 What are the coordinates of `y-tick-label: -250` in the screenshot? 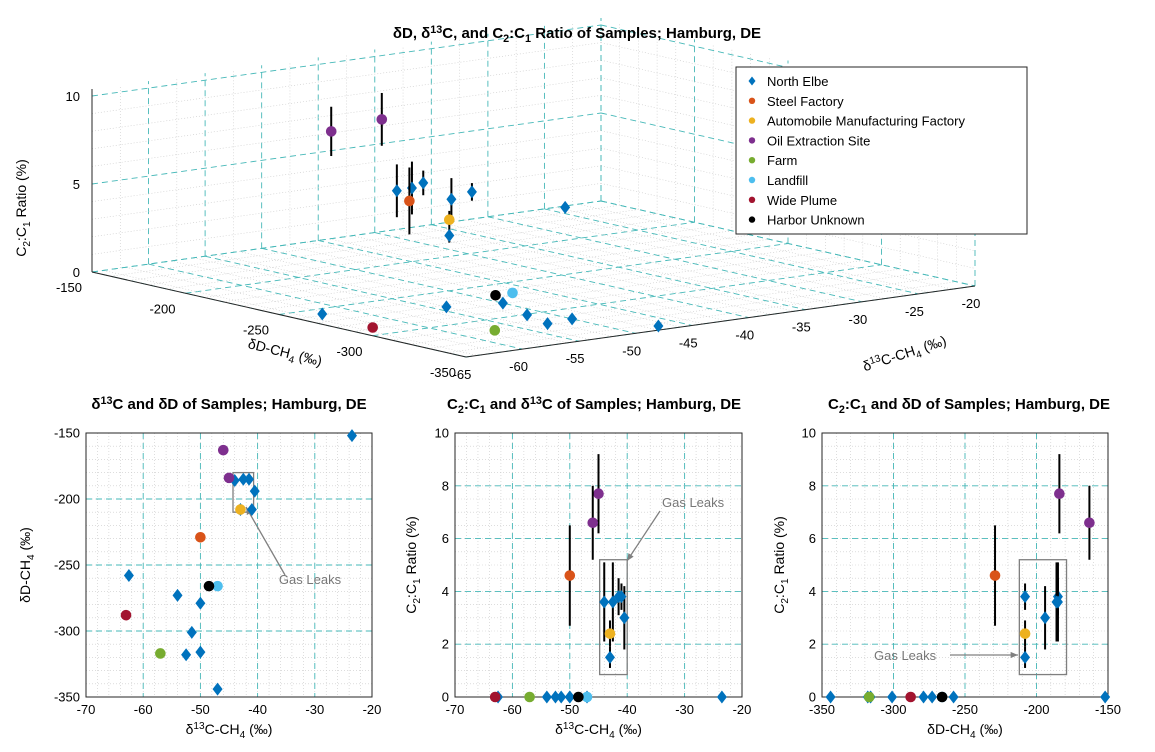 It's located at (67, 565).